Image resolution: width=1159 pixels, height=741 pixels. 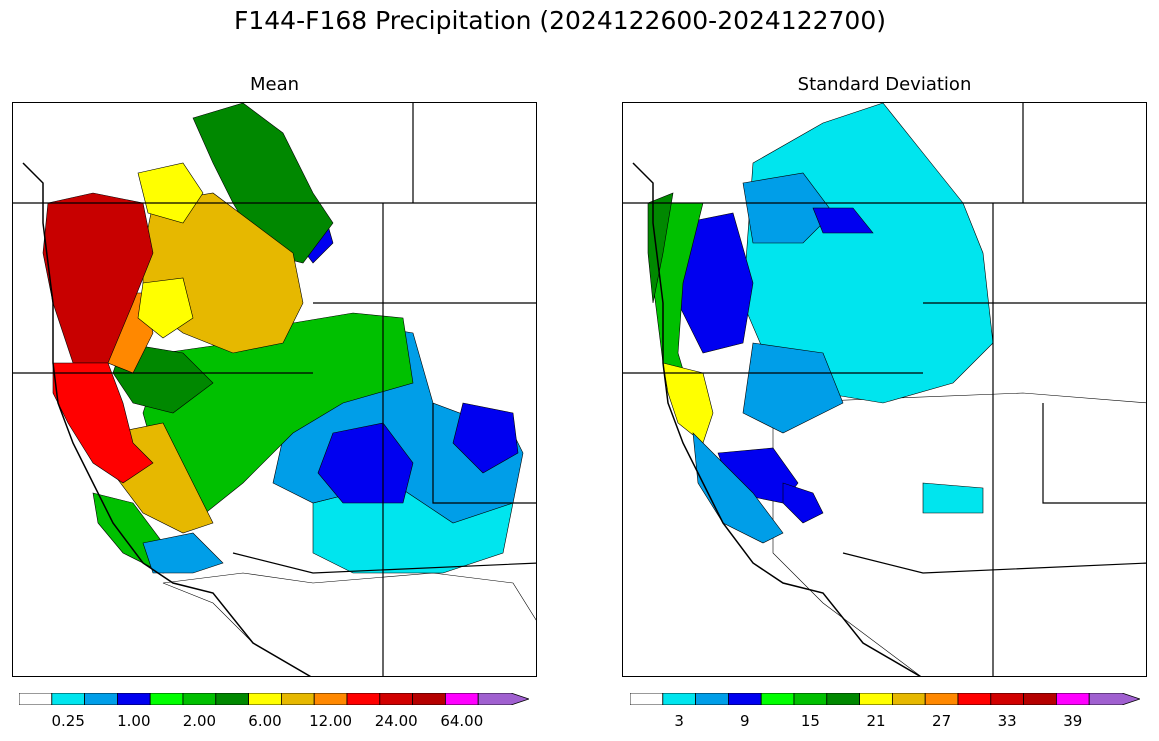 What do you see at coordinates (884, 84) in the screenshot?
I see `stddev-panel-title: Standard Deviation` at bounding box center [884, 84].